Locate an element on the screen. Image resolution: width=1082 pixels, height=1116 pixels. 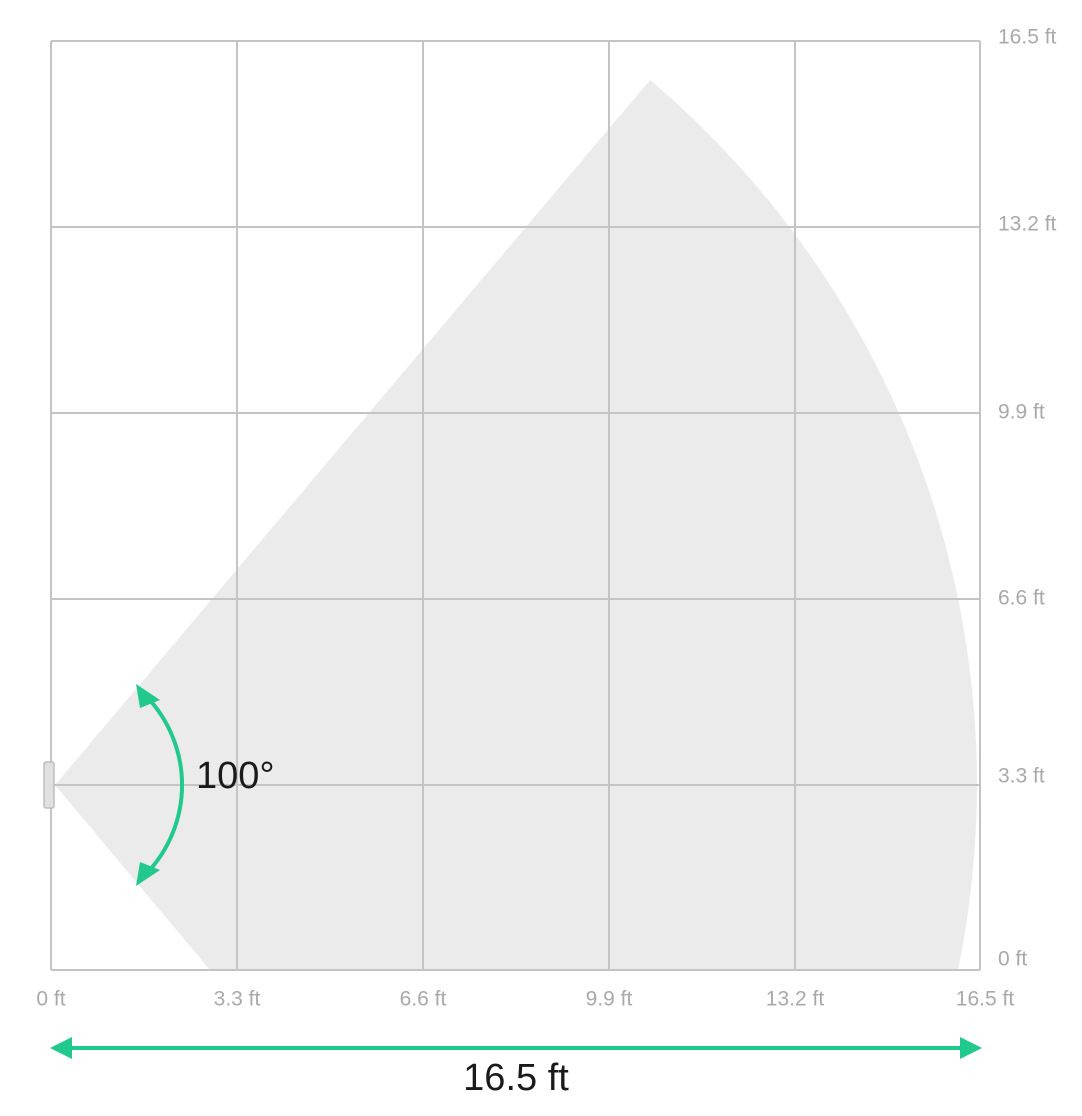
x-axis-label: 16.5 ft is located at coordinates (985, 999).